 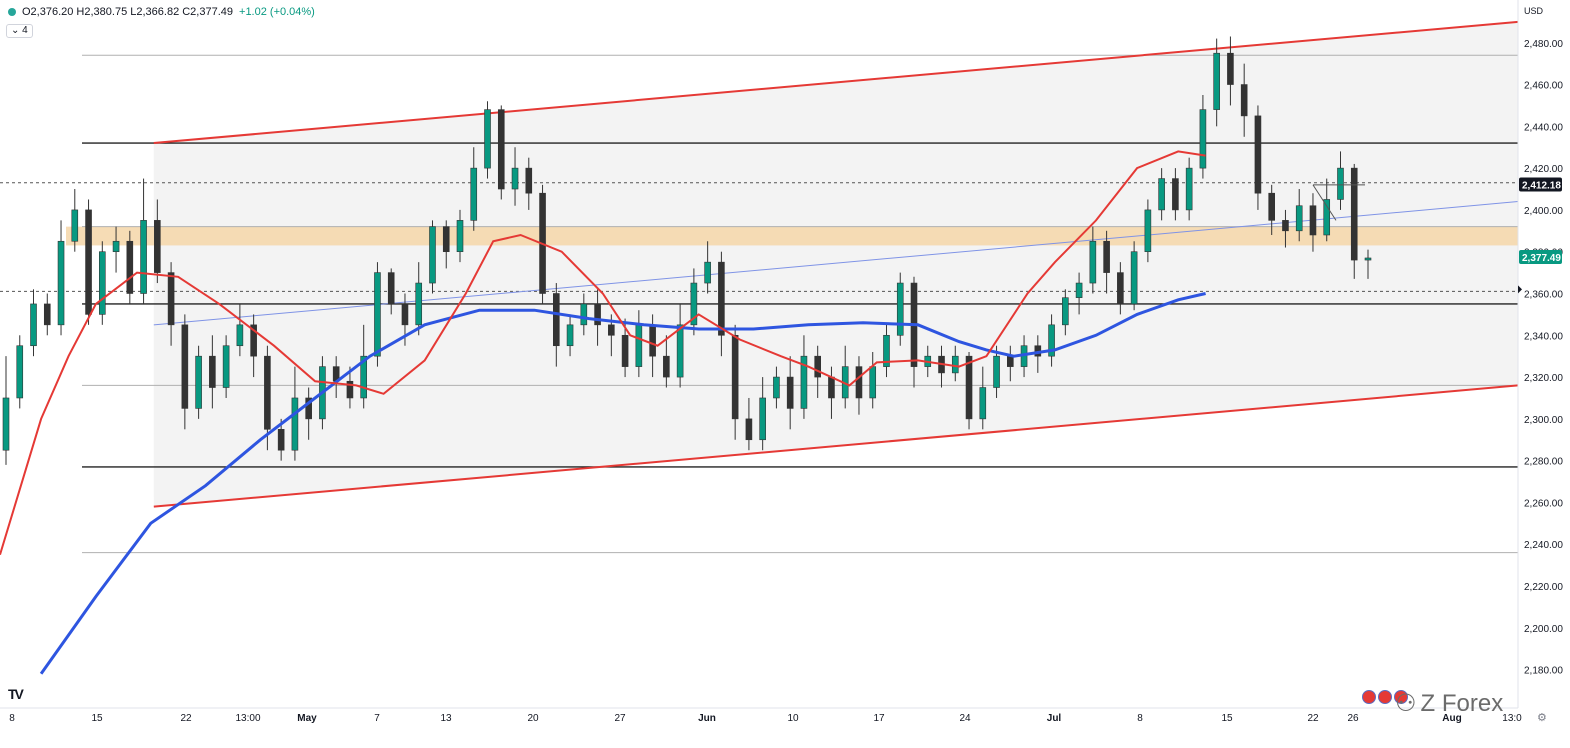 What do you see at coordinates (1543, 336) in the screenshot?
I see `y-tick-label: 2,340.00` at bounding box center [1543, 336].